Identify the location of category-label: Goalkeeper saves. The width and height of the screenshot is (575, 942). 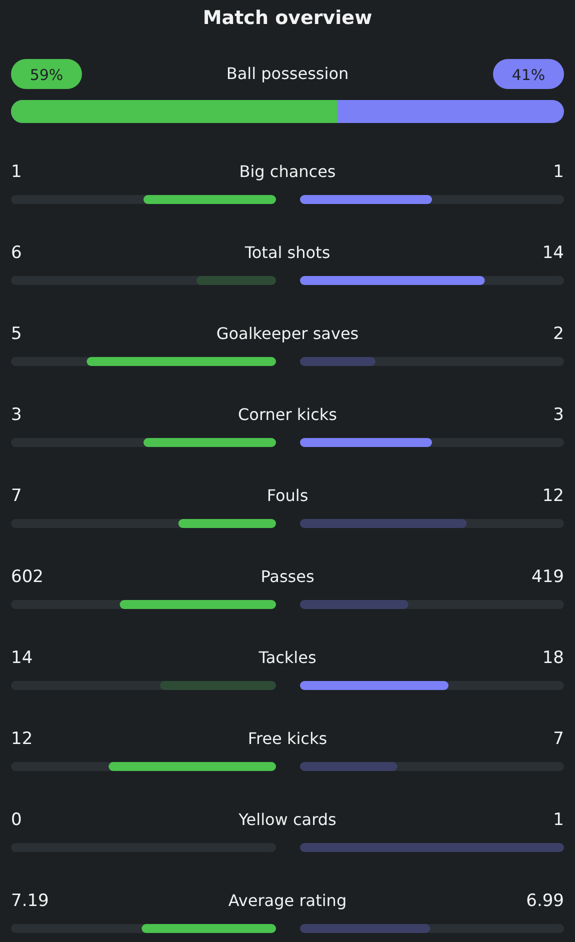
(287, 333).